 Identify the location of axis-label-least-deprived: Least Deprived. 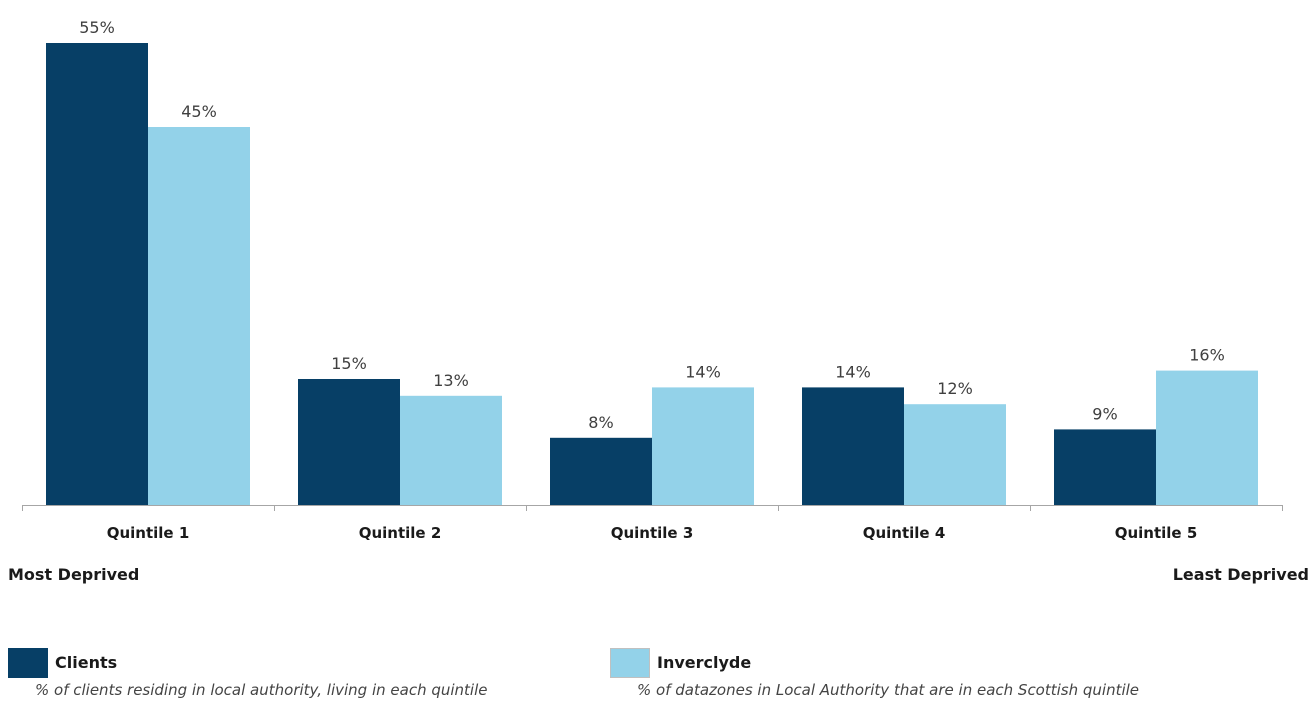
(1240, 574).